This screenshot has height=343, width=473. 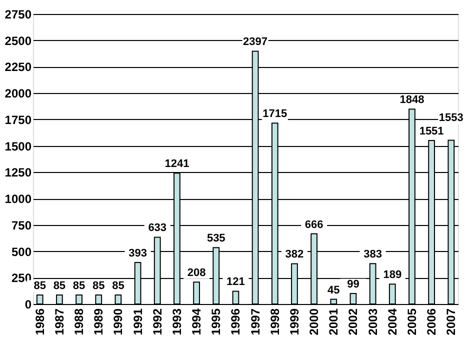 What do you see at coordinates (99, 322) in the screenshot?
I see `x-tick-label: 1989` at bounding box center [99, 322].